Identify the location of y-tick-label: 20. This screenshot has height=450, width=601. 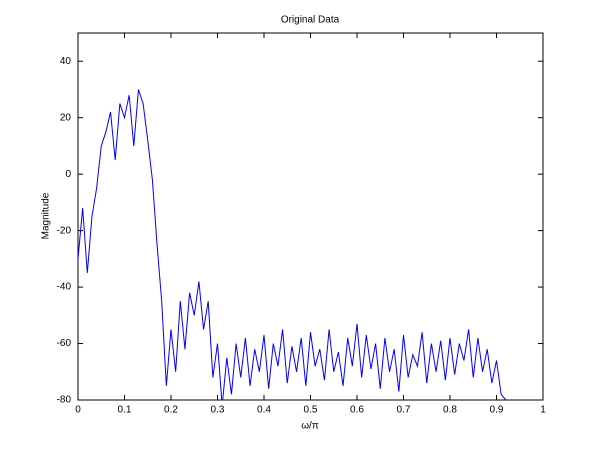
(66, 117).